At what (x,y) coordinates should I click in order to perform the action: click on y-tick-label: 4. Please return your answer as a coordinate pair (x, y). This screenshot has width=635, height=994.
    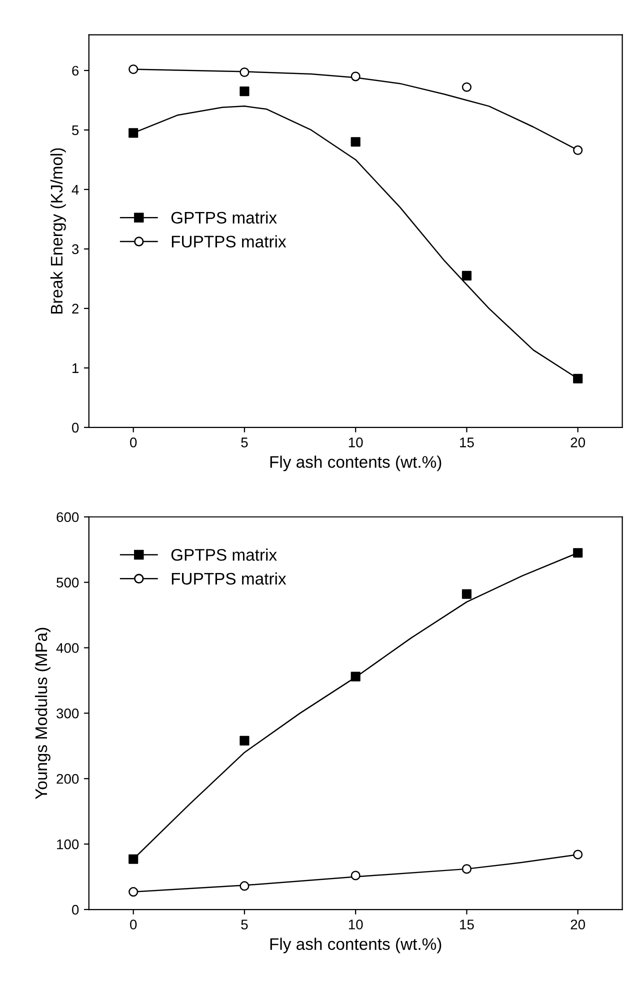
    Looking at the image, I should click on (75, 189).